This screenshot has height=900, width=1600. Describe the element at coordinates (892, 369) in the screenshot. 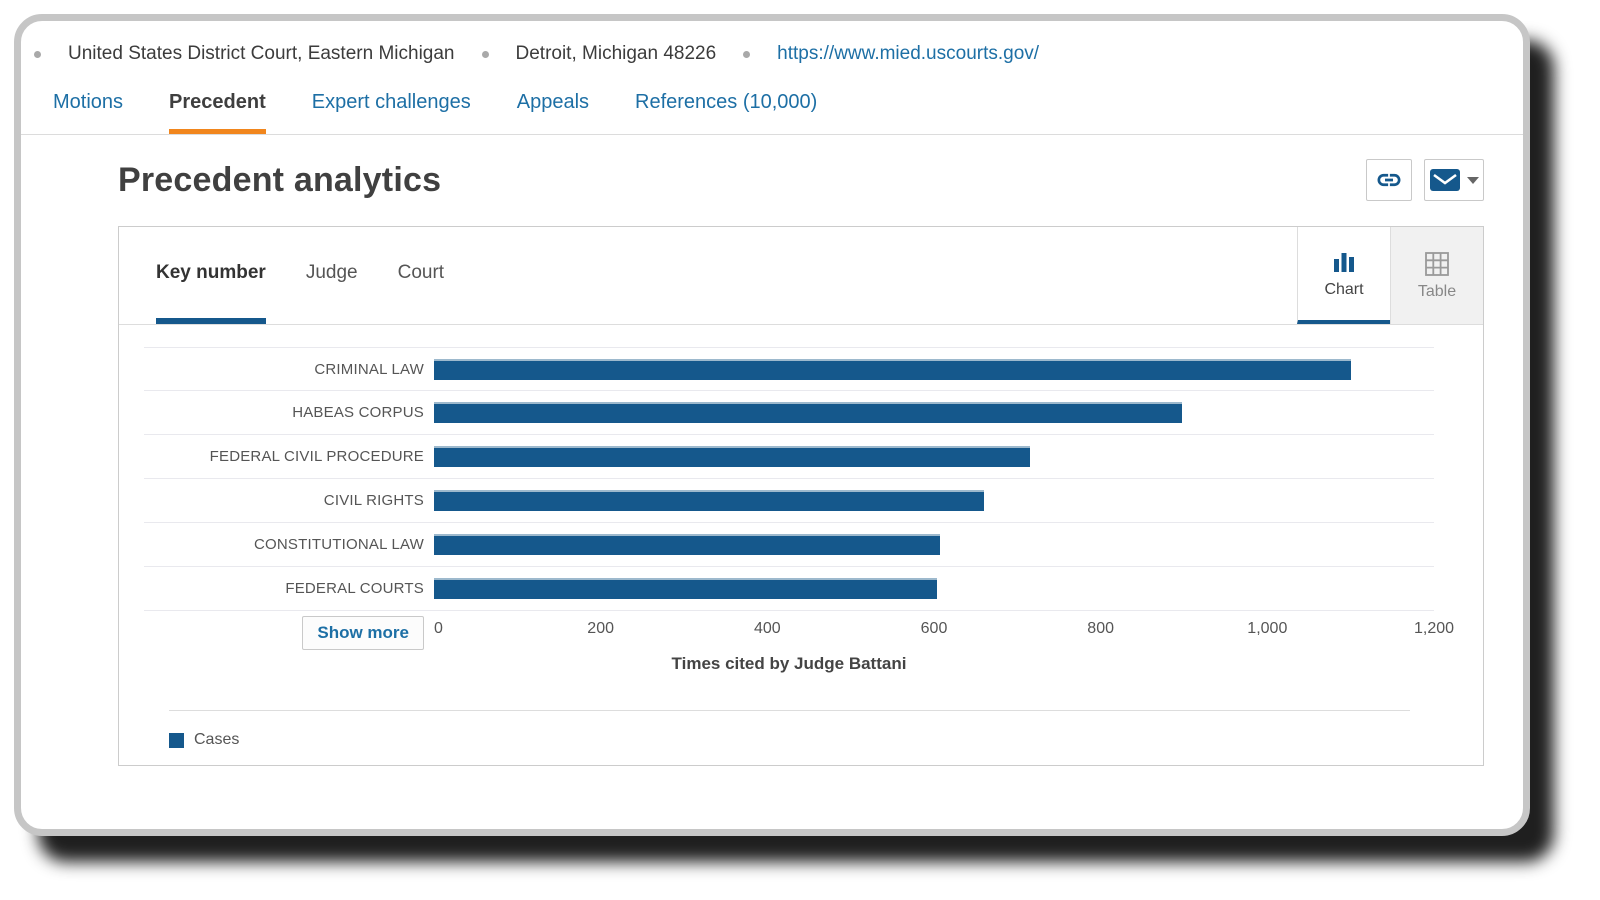

I see `bar-criminal-law` at that location.